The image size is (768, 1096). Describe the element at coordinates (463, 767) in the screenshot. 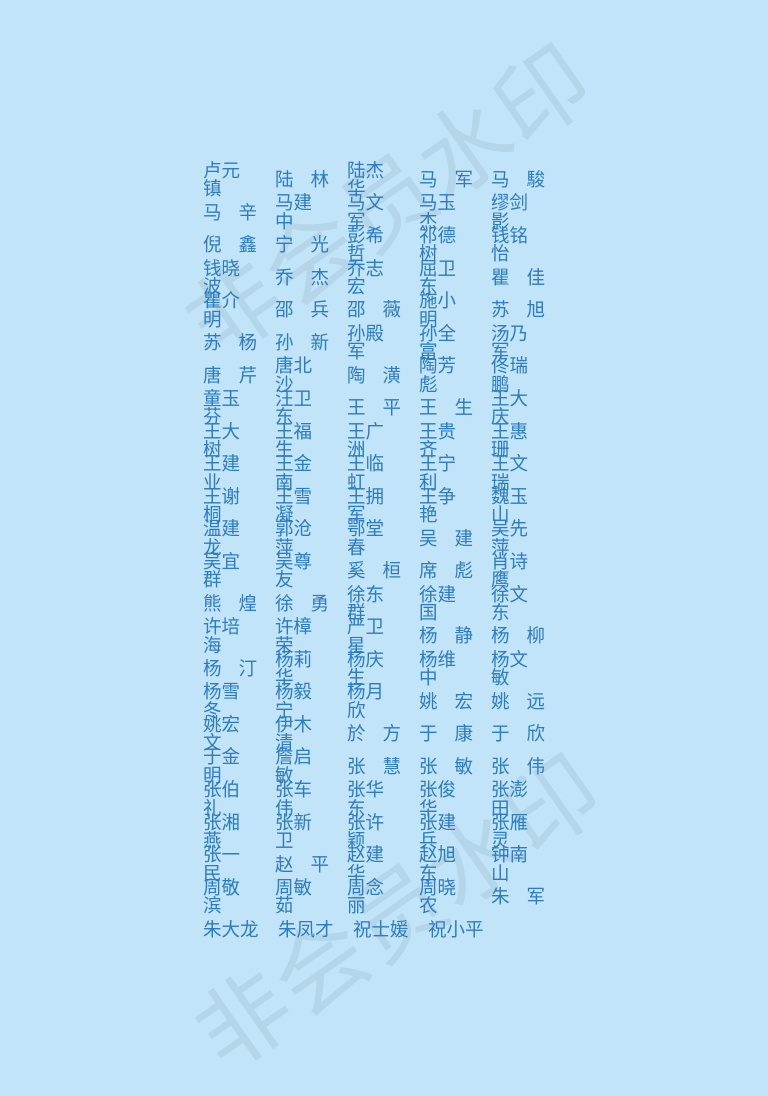

I see `name-char: 敏` at that location.